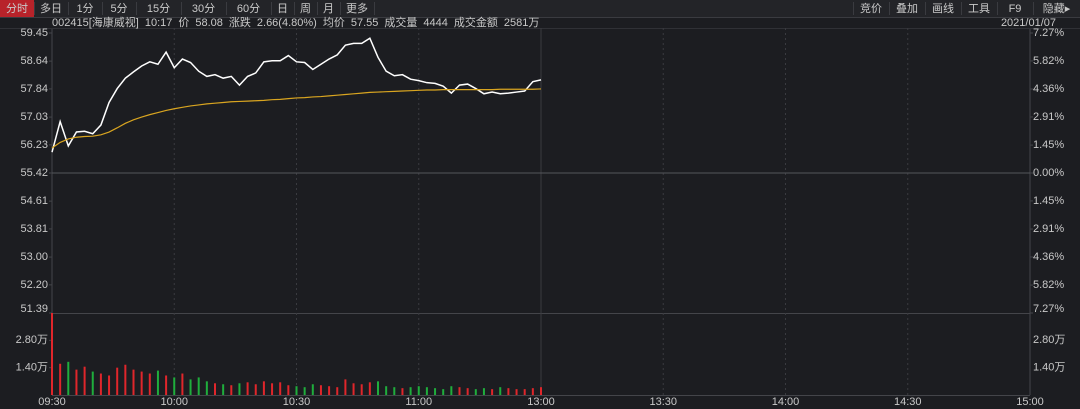 The image size is (1080, 409). Describe the element at coordinates (174, 402) in the screenshot. I see `x-tick-label: 10:00` at that location.